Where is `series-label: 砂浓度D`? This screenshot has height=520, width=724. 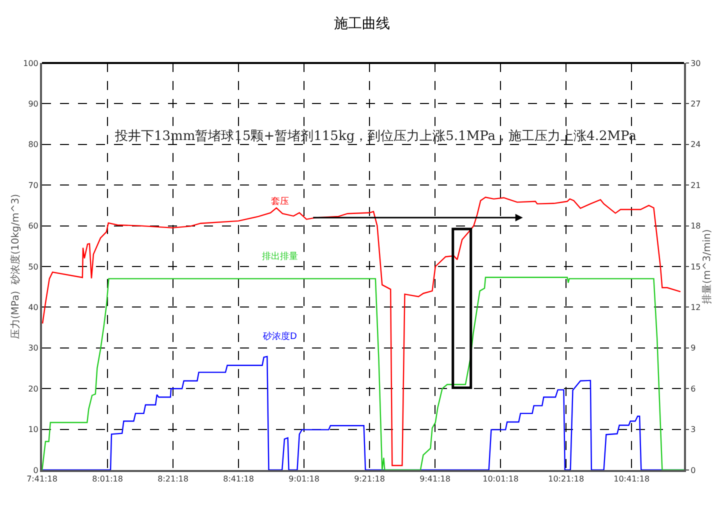 series-label: 砂浓度D is located at coordinates (279, 336).